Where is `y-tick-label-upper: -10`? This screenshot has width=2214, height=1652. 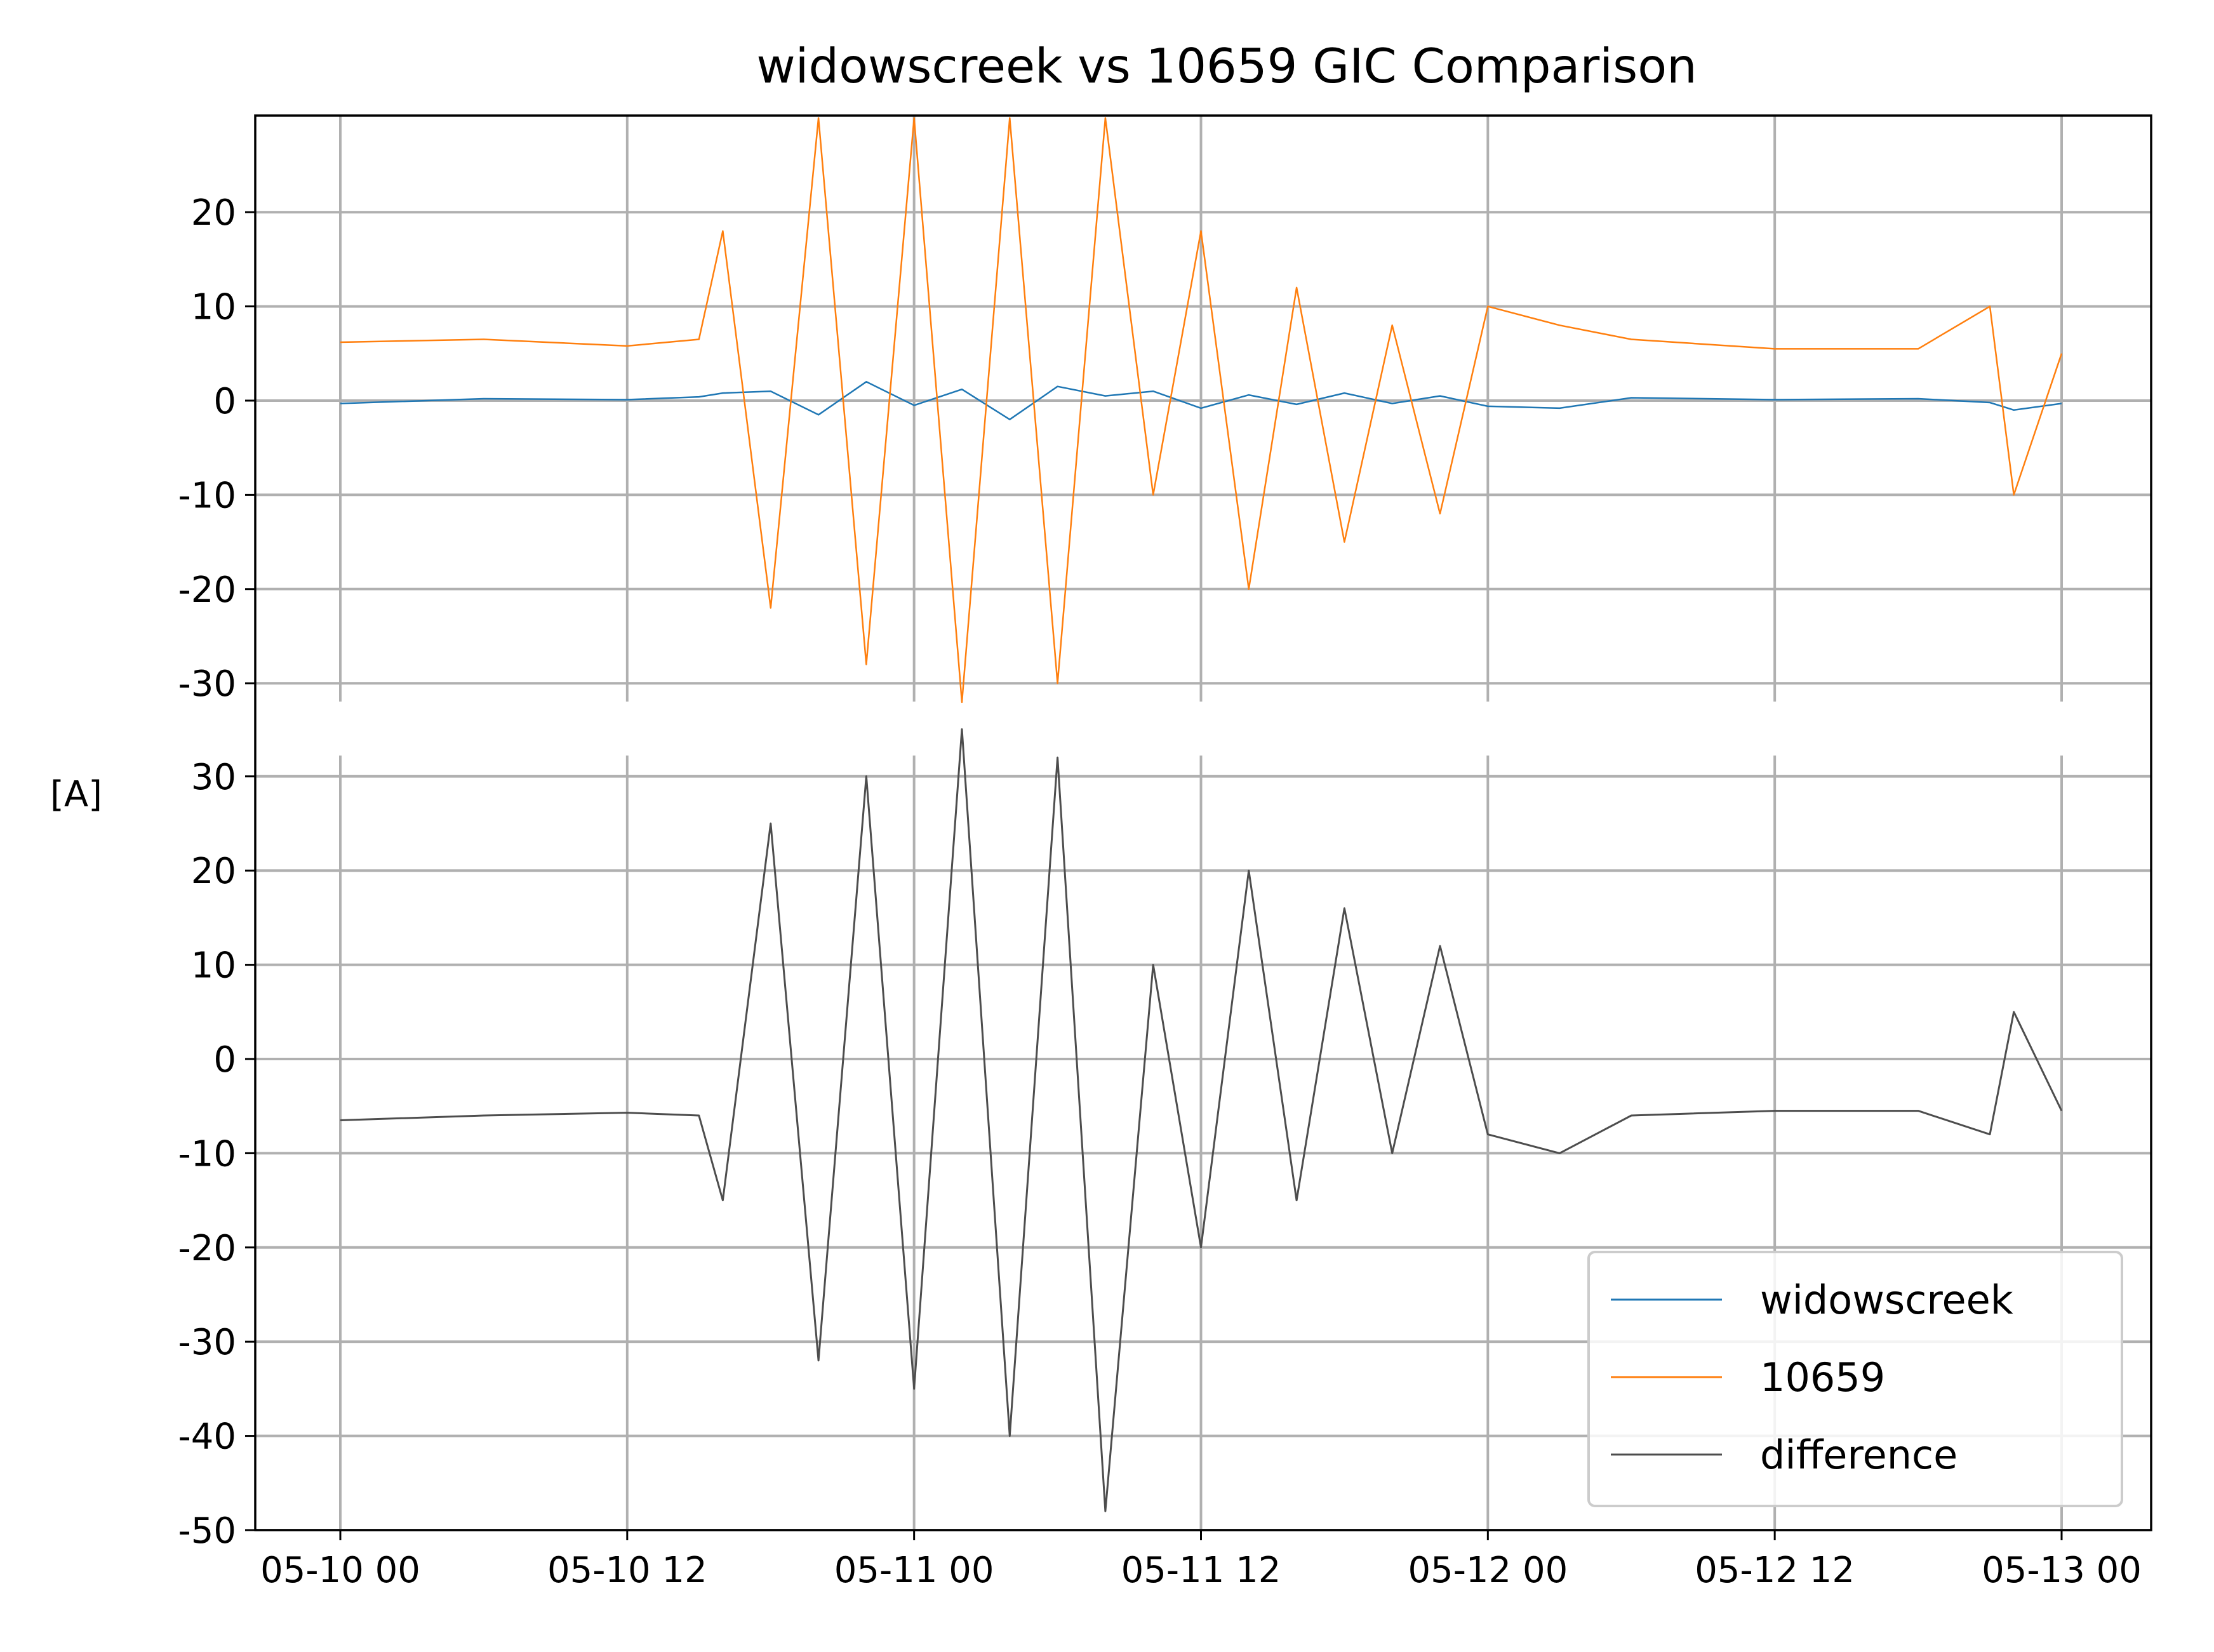
y-tick-label-upper: -10 is located at coordinates (207, 495).